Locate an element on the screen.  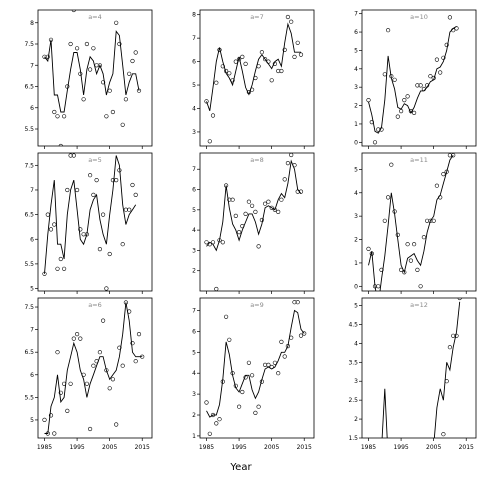
panel-title: a=6 is located at coordinates (95, 305).